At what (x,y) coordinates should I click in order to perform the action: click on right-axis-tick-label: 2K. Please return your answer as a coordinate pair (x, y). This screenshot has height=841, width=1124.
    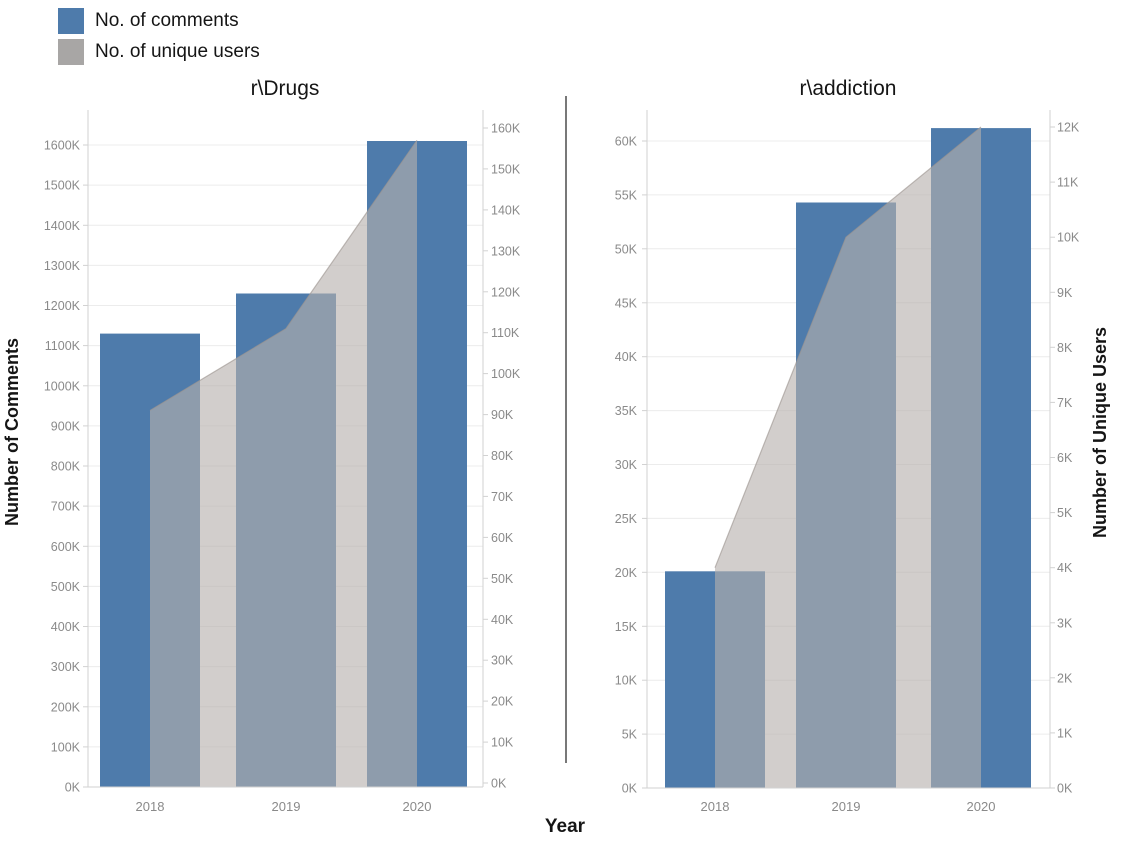
    Looking at the image, I should click on (1065, 678).